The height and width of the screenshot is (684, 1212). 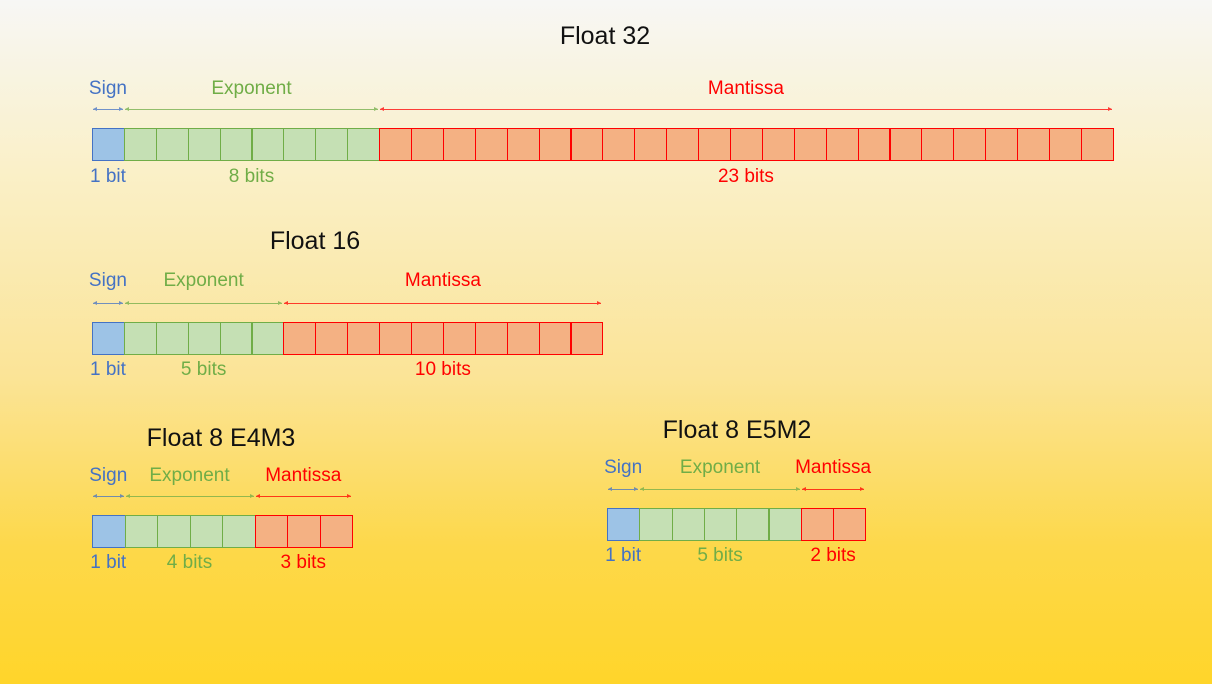 What do you see at coordinates (221, 438) in the screenshot?
I see `format-title: Float 8 E4M3` at bounding box center [221, 438].